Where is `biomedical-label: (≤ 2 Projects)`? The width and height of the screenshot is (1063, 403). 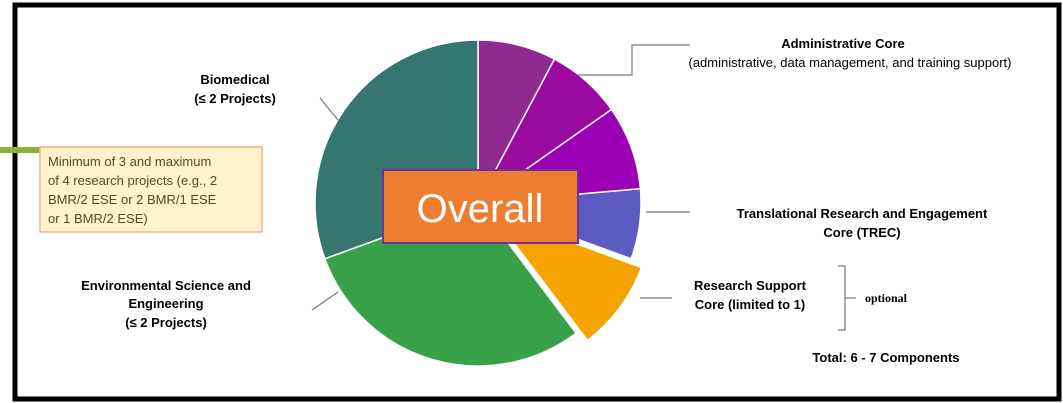
biomedical-label: (≤ 2 Projects) is located at coordinates (235, 98).